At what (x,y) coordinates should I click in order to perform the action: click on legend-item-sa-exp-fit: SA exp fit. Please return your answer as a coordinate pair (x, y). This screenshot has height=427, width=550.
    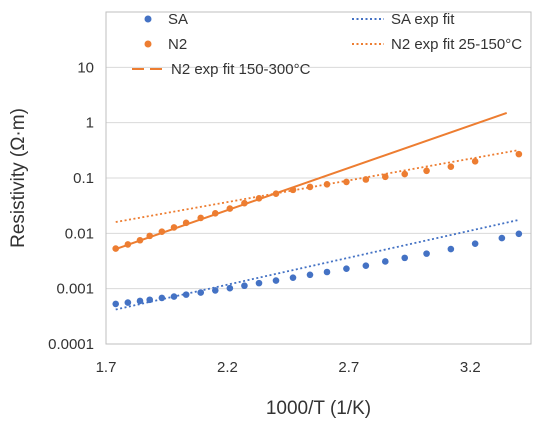
    Looking at the image, I should click on (403, 19).